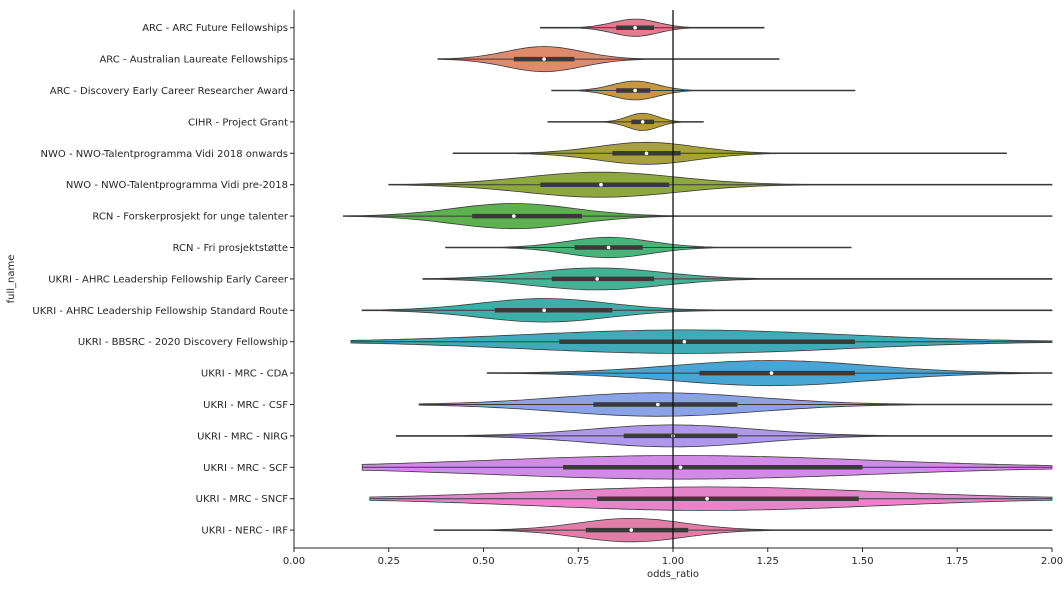 The image size is (1064, 592). I want to click on x-tick-label: 0.00, so click(294, 561).